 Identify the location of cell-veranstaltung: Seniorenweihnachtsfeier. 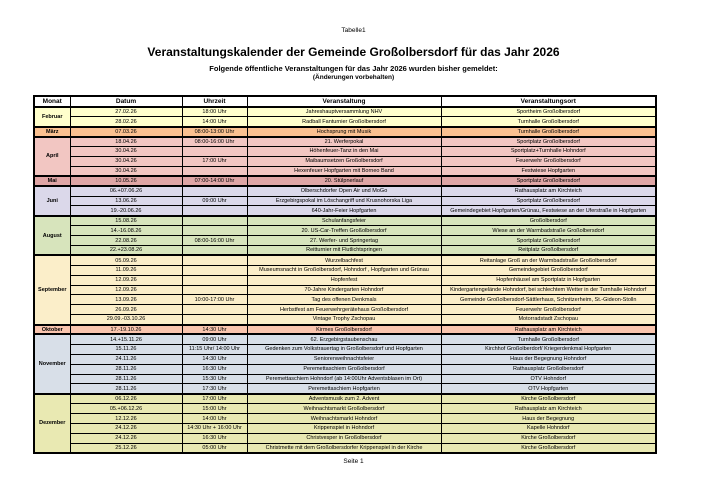
(344, 359).